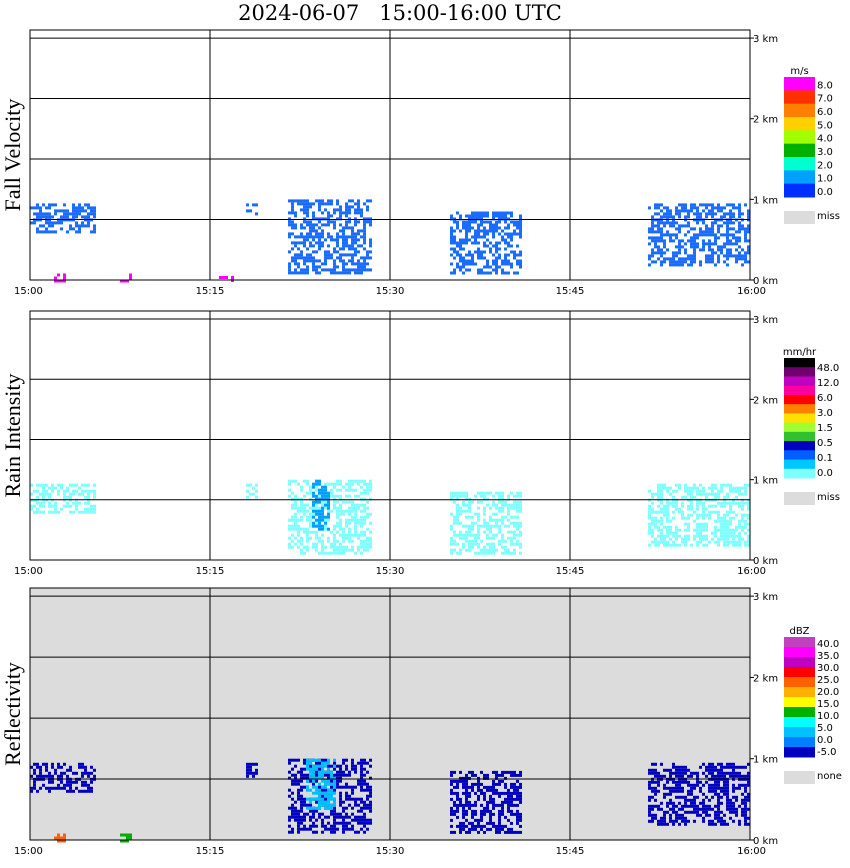 This screenshot has width=850, height=868. I want to click on colorbar-label: 35.0, so click(828, 656).